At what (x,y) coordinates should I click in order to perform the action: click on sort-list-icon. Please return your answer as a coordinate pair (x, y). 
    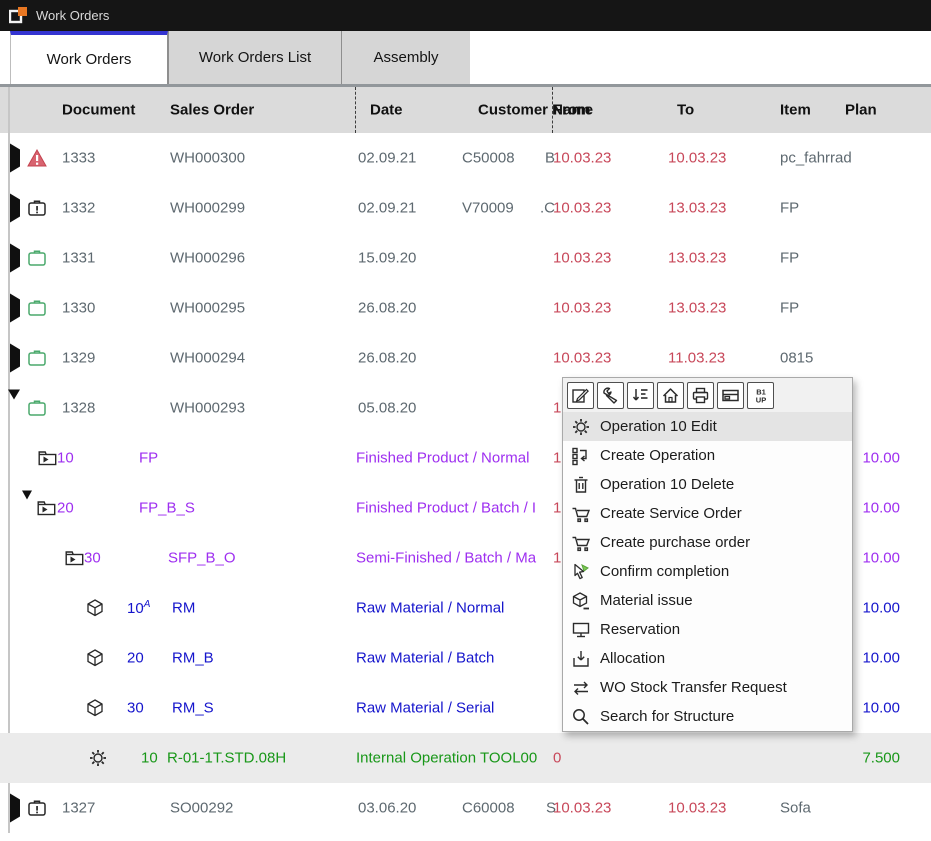
    Looking at the image, I should click on (640, 395).